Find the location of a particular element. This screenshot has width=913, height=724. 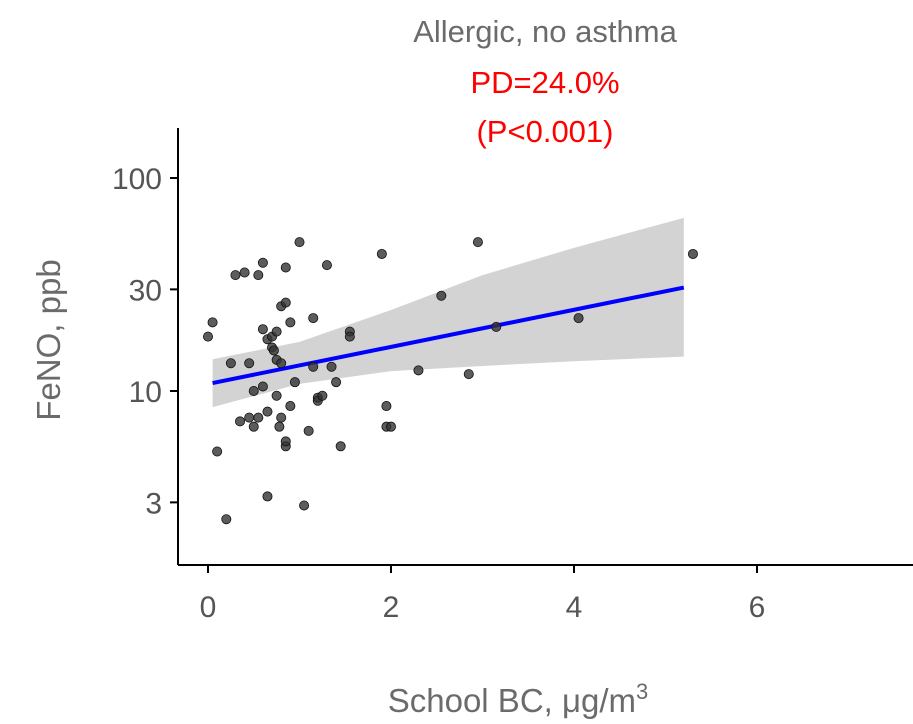

y-tick-label: 3 is located at coordinates (153, 503).